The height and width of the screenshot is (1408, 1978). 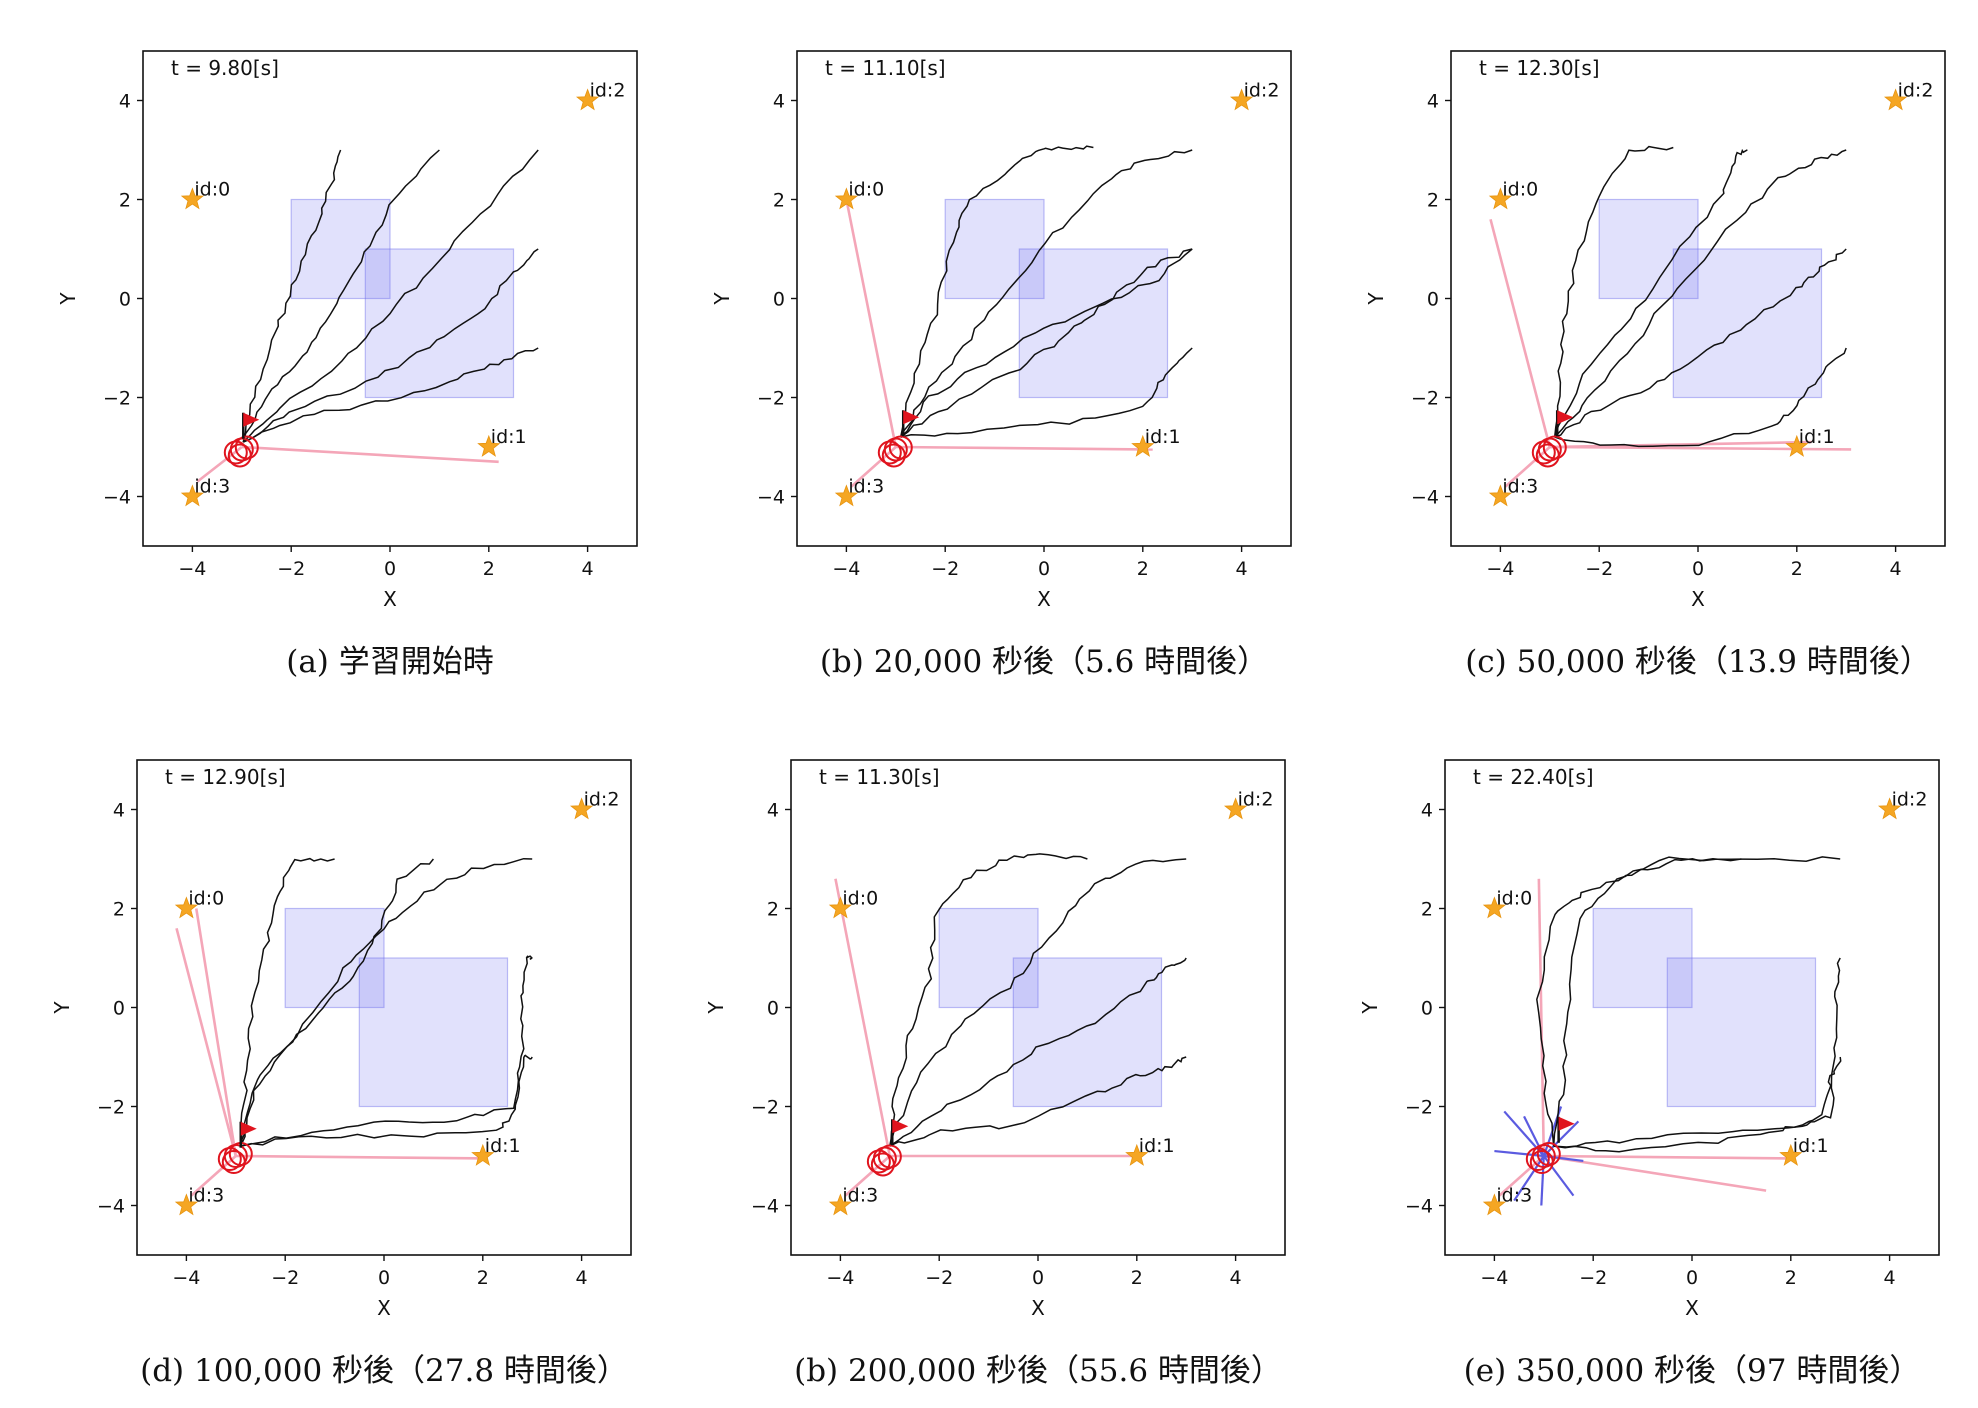 I want to click on goal-label-1: id:1, so click(x=509, y=437).